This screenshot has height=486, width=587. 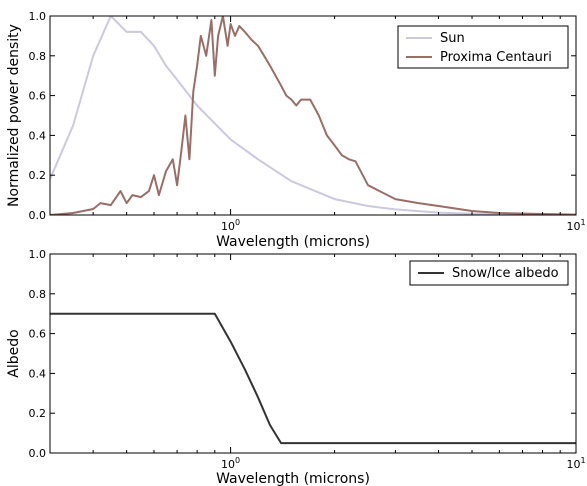 I want to click on y-axis-label: Albedo, so click(x=14, y=353).